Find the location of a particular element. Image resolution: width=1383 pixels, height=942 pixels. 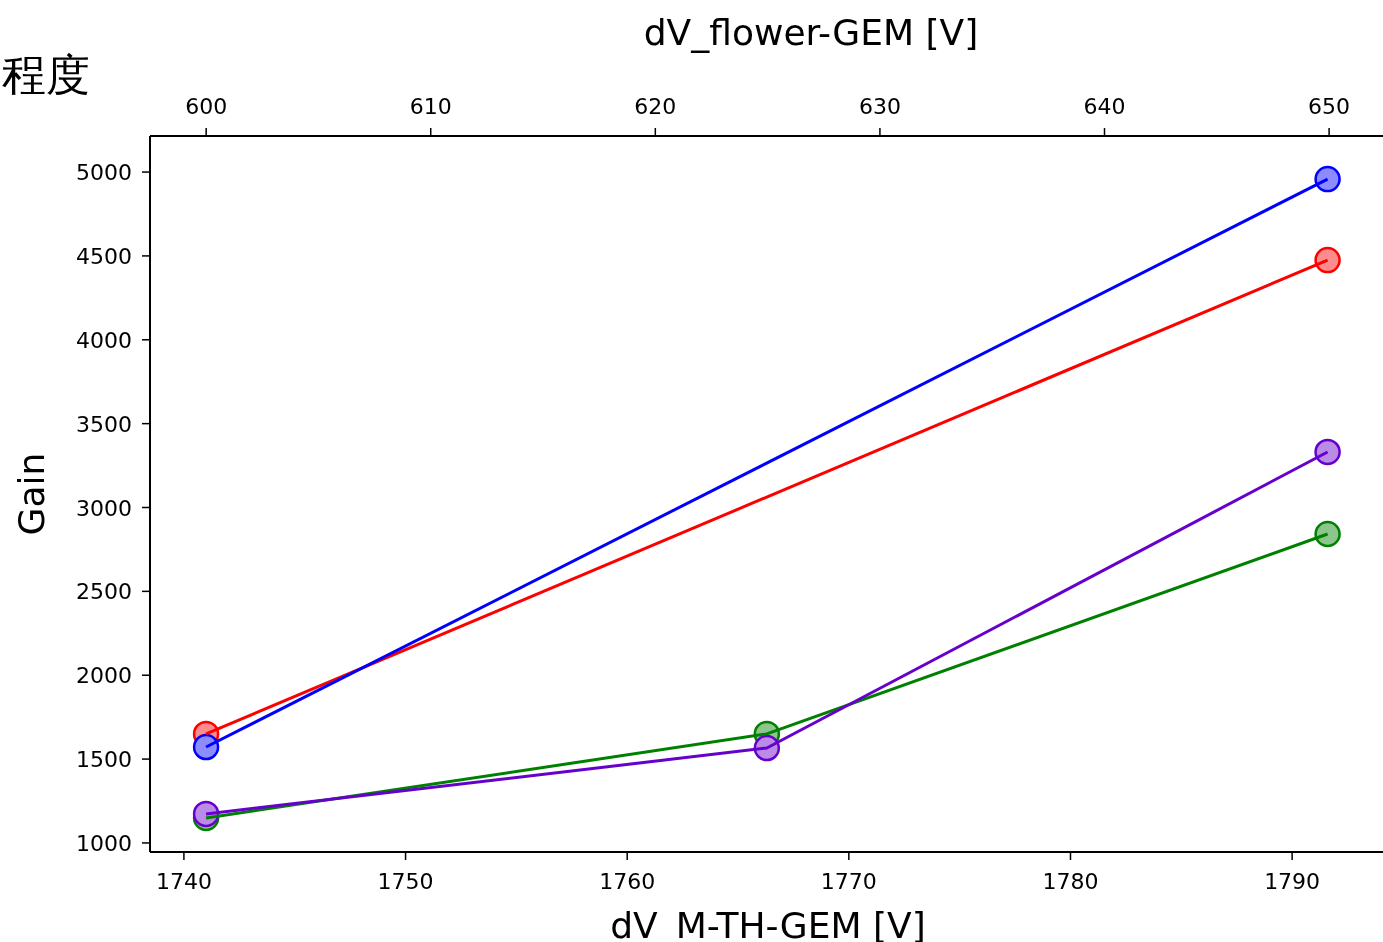

x2-tick-label: 610 is located at coordinates (430, 106).